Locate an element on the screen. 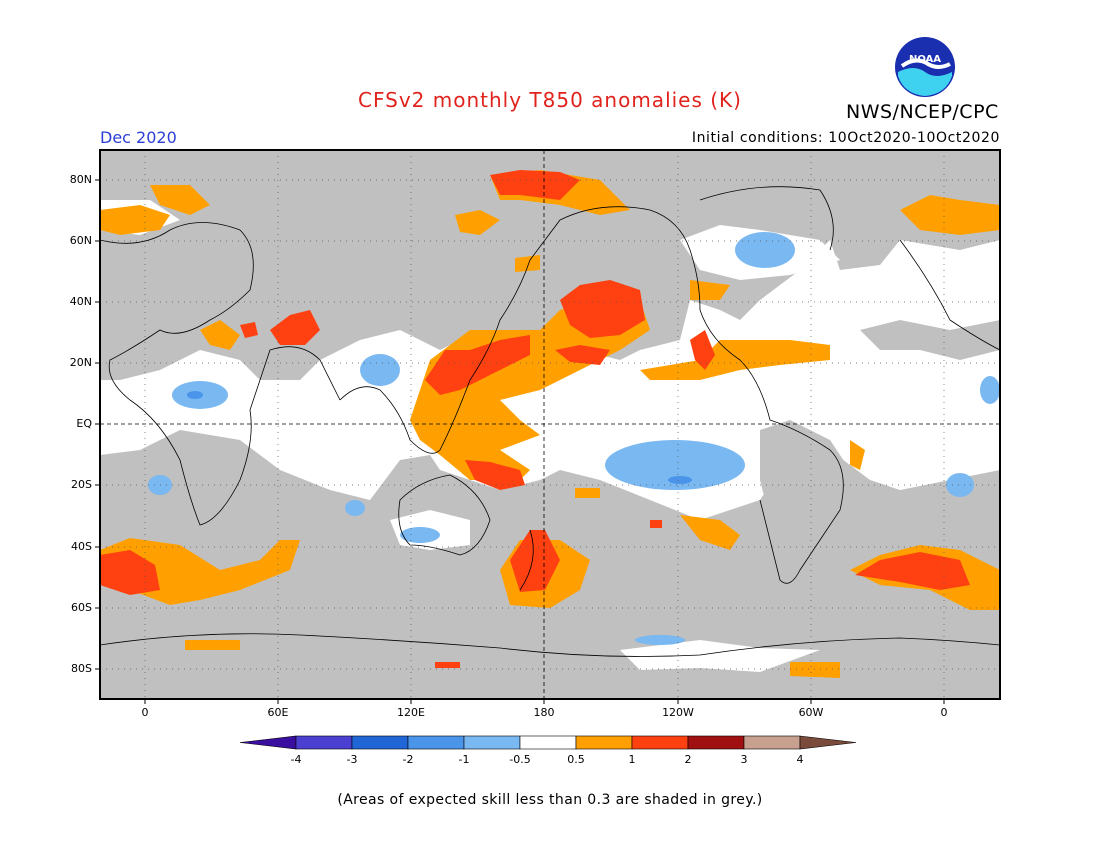  lat-tick-label: 60S is located at coordinates (81, 607).